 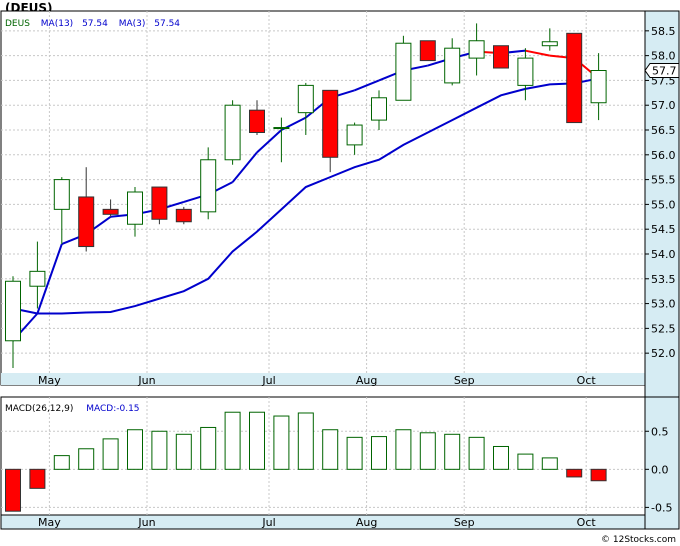 What do you see at coordinates (317, 522) in the screenshot?
I see `macd-month-labels: May Jun Jul Aug Sep Oct` at bounding box center [317, 522].